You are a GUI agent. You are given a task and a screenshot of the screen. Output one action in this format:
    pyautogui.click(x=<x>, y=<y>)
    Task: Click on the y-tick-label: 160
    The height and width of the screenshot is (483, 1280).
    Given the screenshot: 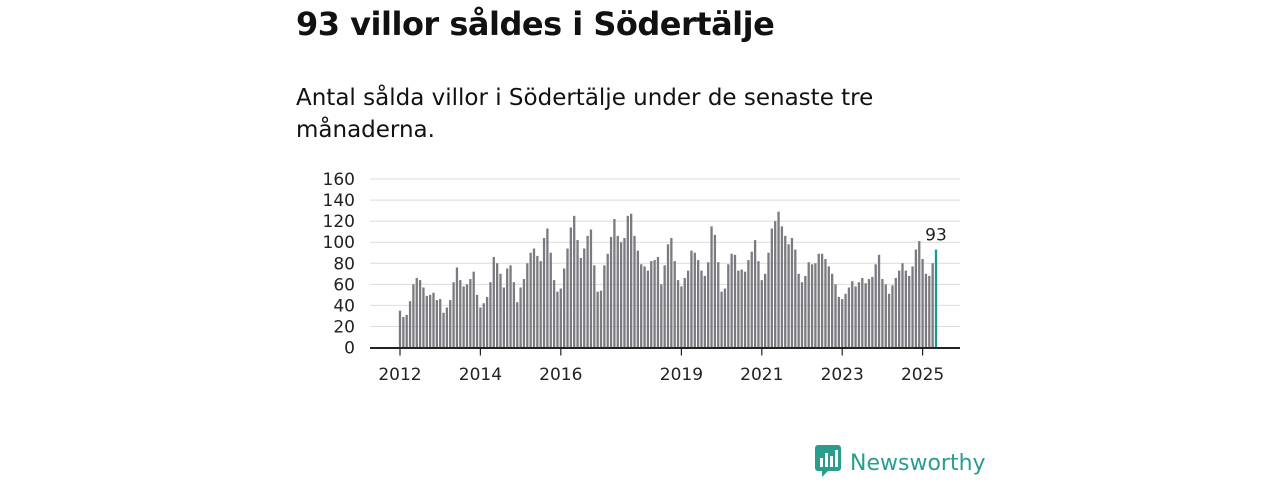 What is the action you would take?
    pyautogui.click(x=339, y=180)
    